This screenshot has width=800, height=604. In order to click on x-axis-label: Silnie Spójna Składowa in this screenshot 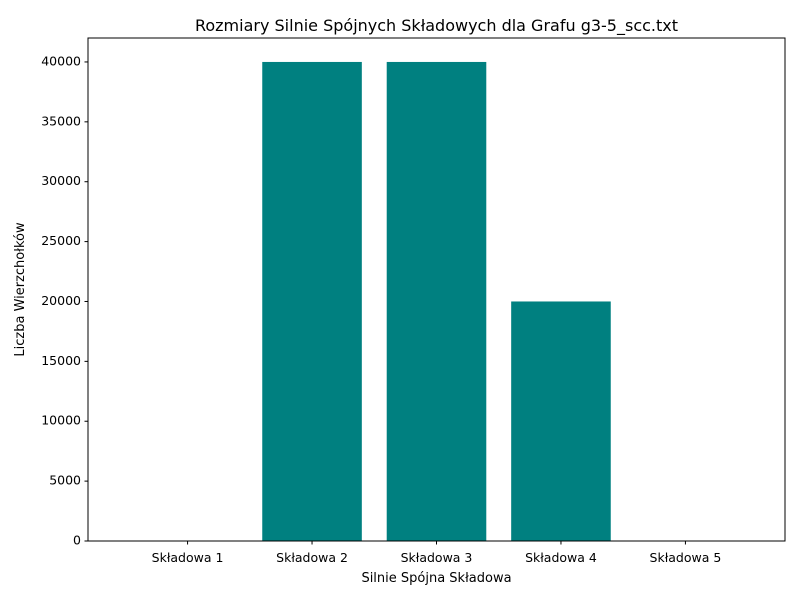, I will do `click(436, 578)`.